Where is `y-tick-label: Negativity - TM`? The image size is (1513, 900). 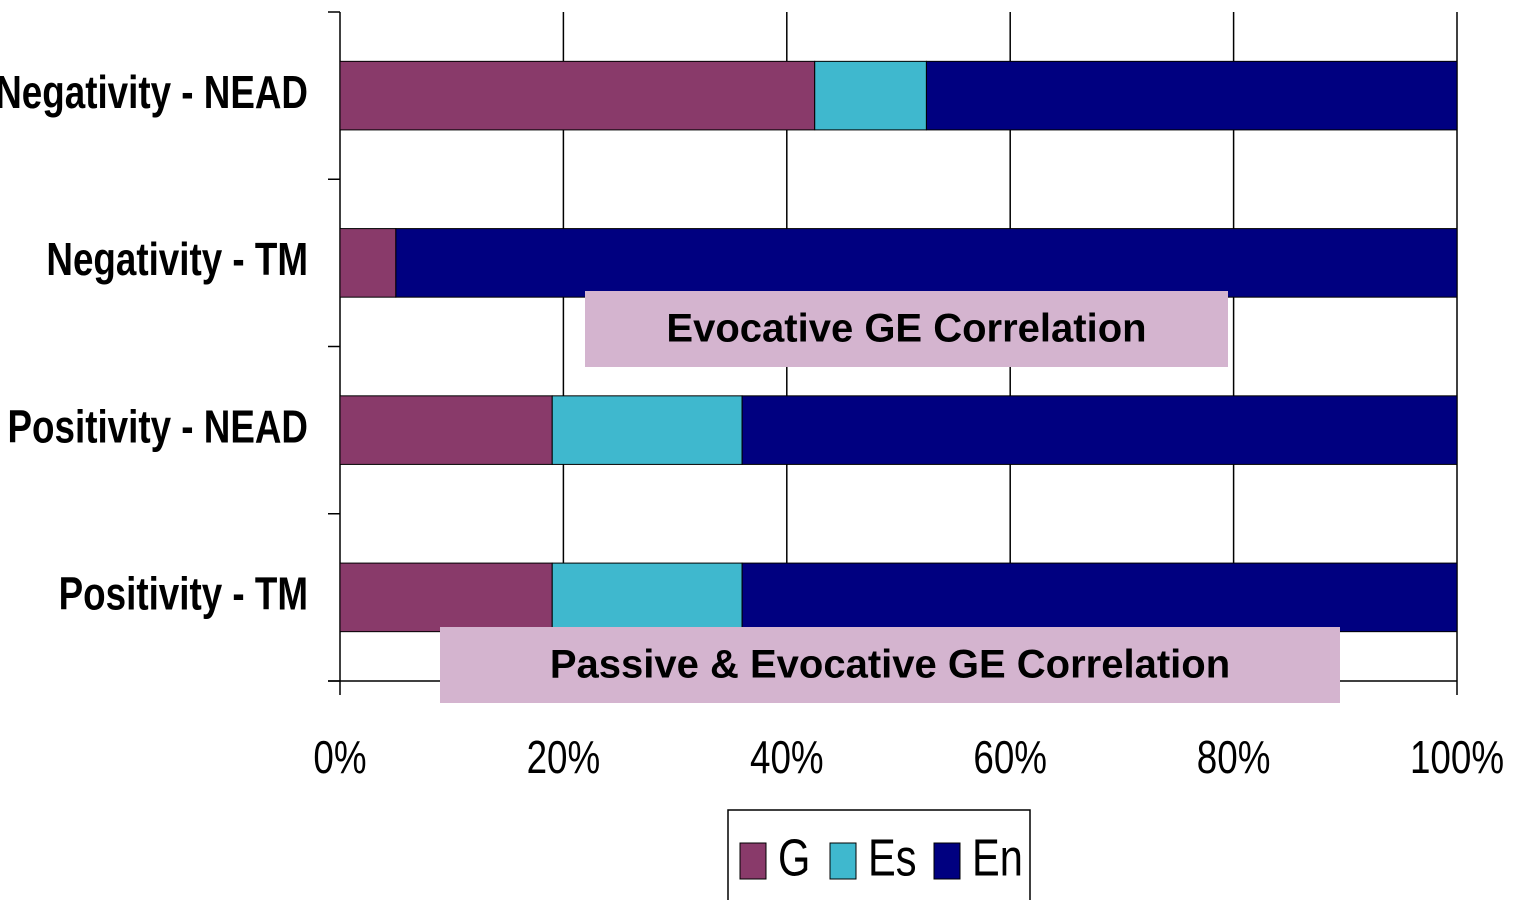
y-tick-label: Negativity - TM is located at coordinates (177, 259).